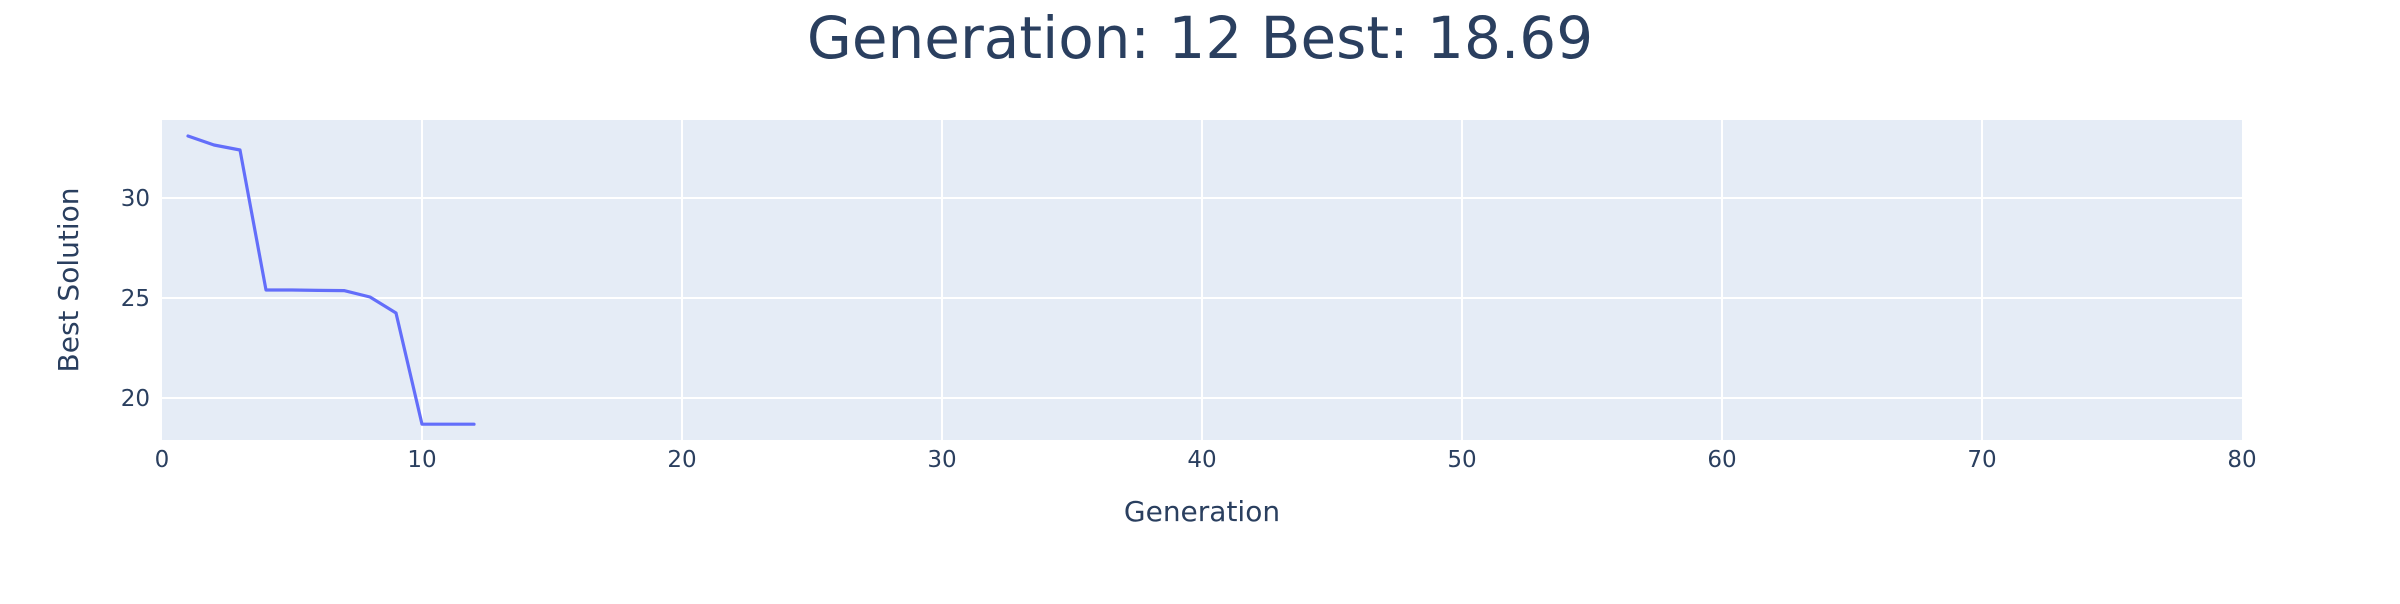  What do you see at coordinates (135, 199) in the screenshot?
I see `y-tick-label: 30` at bounding box center [135, 199].